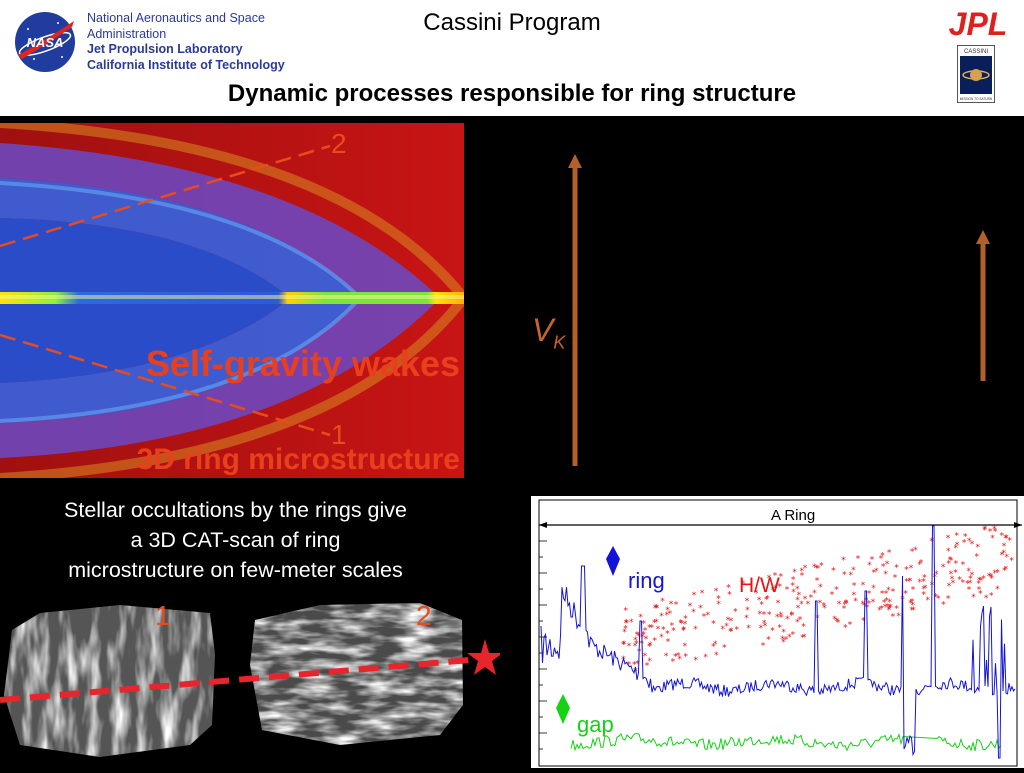  I want to click on cassini-badge-text: CASSINI, so click(976, 52).